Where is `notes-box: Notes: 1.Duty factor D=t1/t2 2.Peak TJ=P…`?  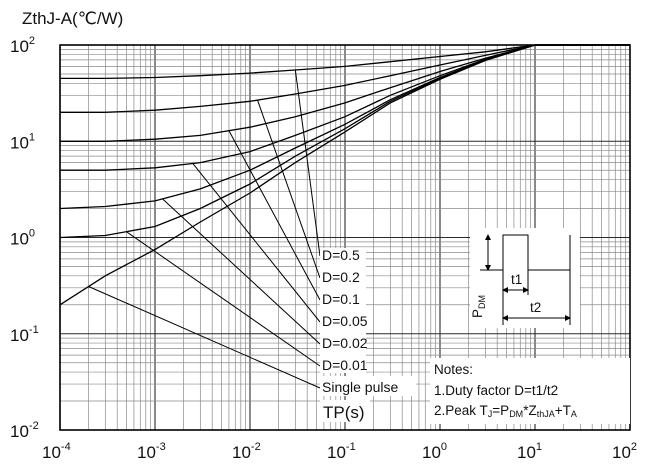 notes-box: Notes: 1.Duty factor D=t1/t2 2.Peak TJ=P… is located at coordinates (530, 391).